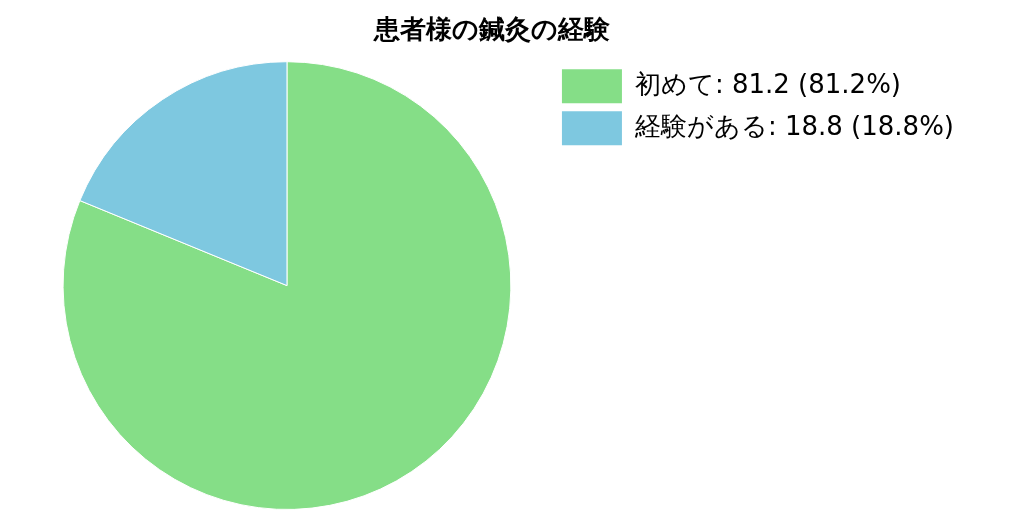  I want to click on legend-label: 経験がある: 18.8 (18.8%), so click(793, 125).